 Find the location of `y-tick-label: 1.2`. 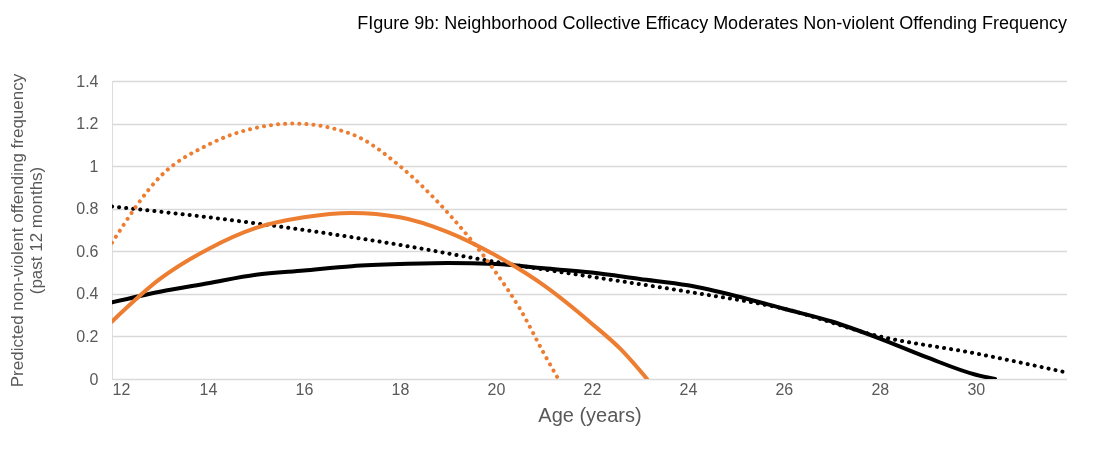

y-tick-label: 1.2 is located at coordinates (87, 124).